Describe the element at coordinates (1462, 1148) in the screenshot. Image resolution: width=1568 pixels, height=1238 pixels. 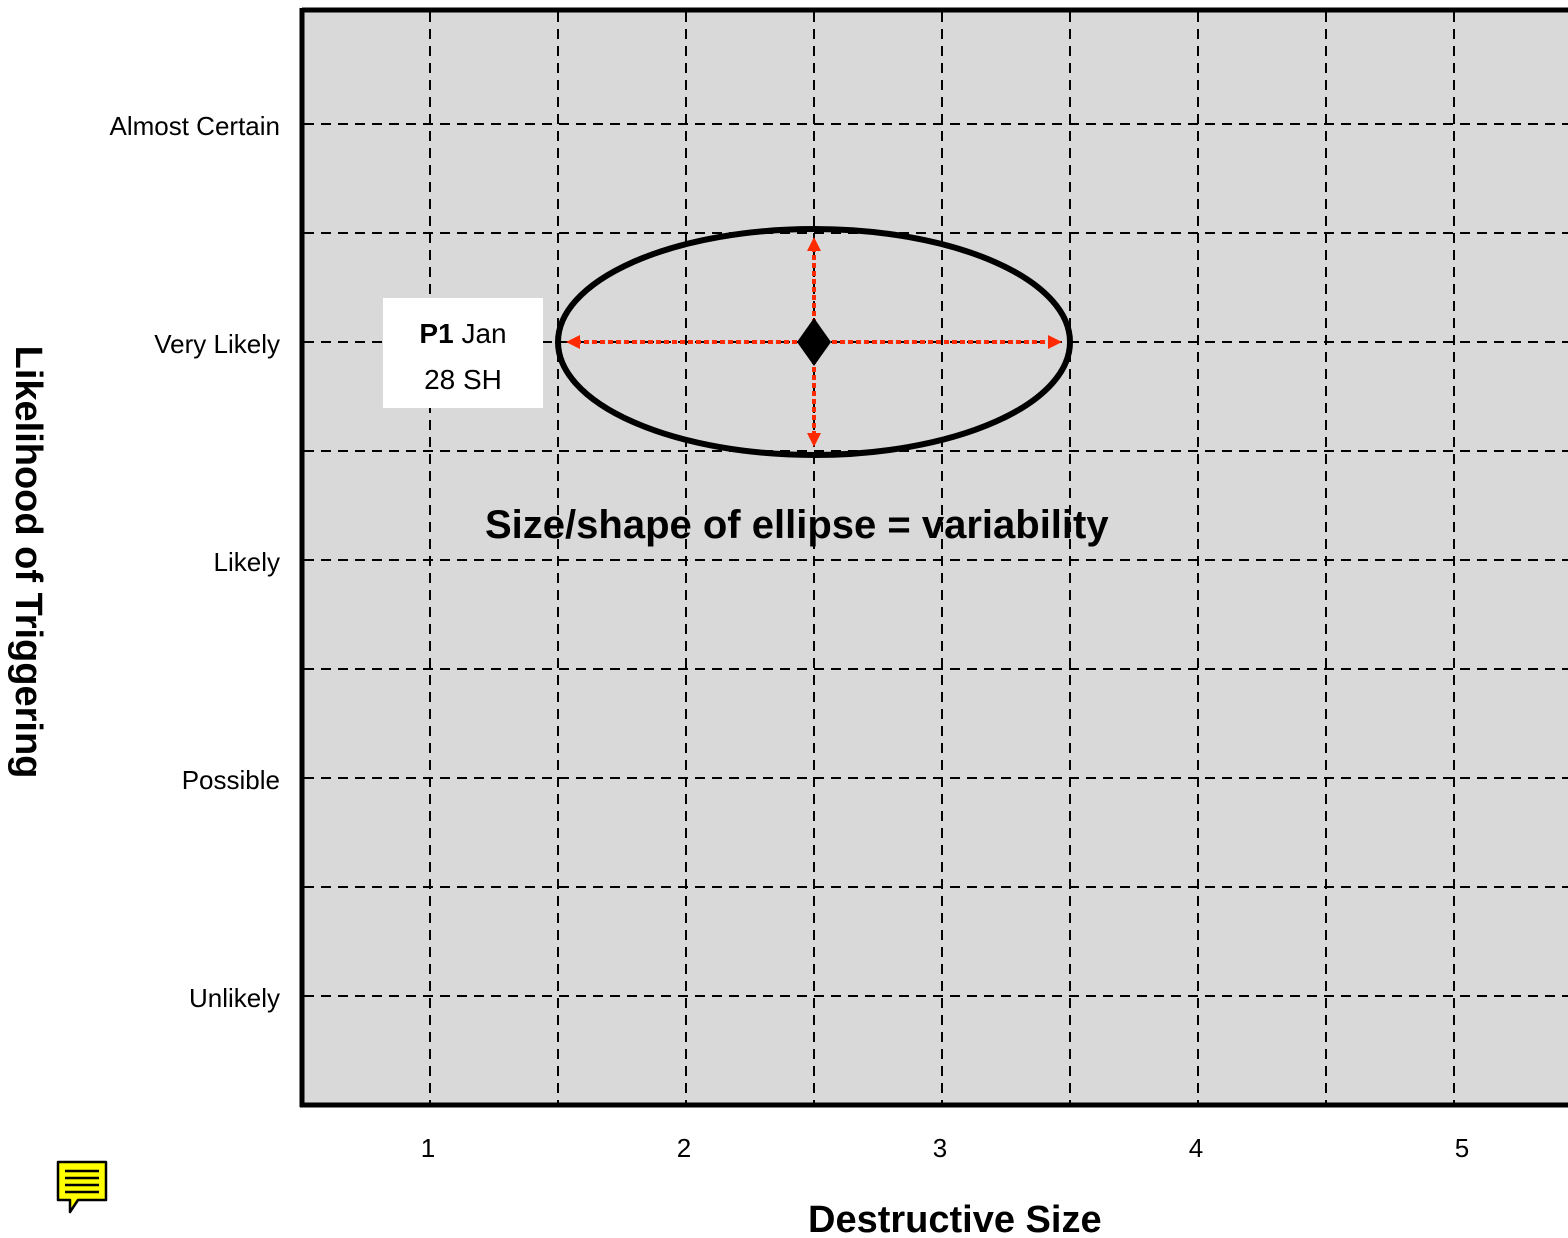
I see `x-tick-label: 5` at that location.